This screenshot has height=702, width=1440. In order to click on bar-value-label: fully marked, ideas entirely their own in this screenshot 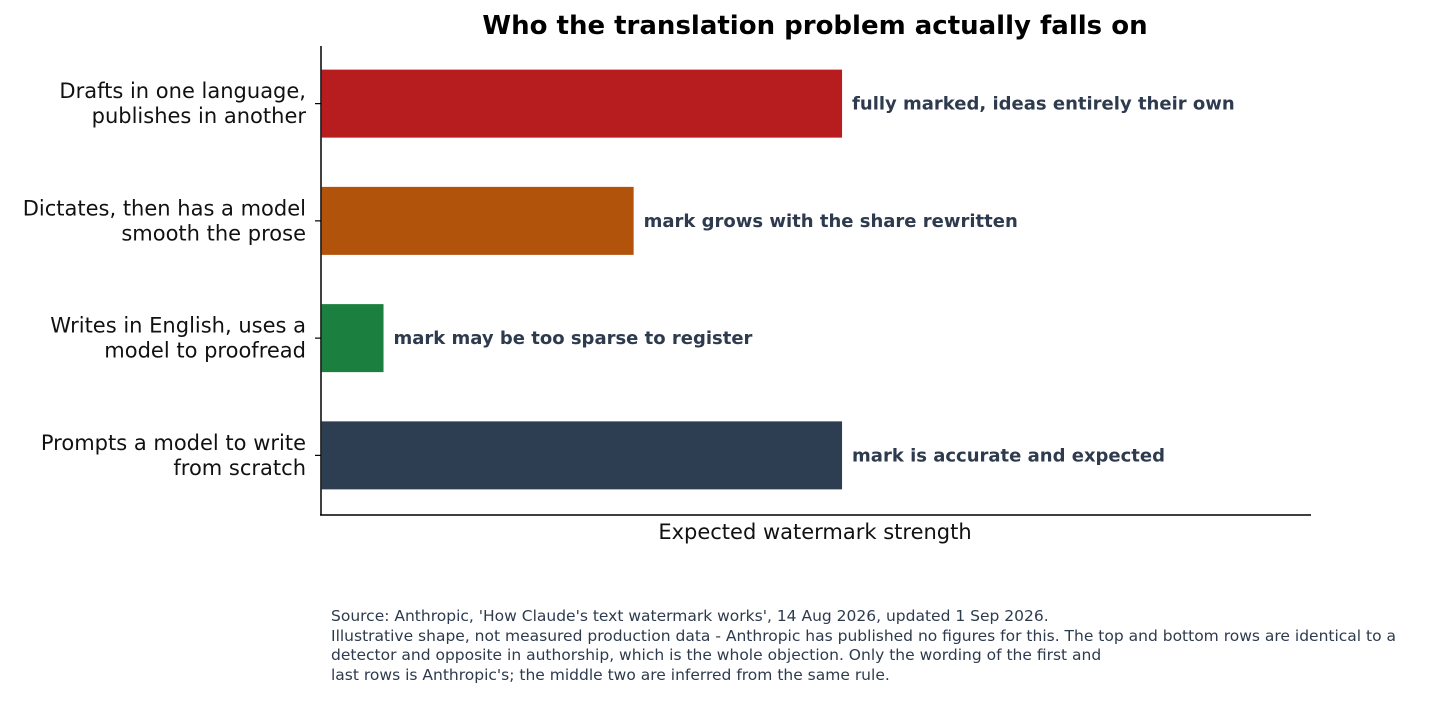, I will do `click(1043, 104)`.